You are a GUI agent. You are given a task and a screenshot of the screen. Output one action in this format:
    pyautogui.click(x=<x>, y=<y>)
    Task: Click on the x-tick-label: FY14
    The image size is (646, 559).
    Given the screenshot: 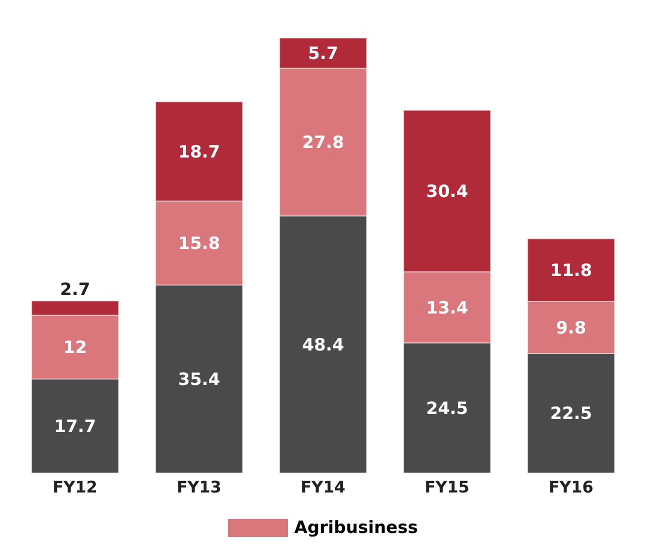 What is the action you would take?
    pyautogui.click(x=323, y=486)
    